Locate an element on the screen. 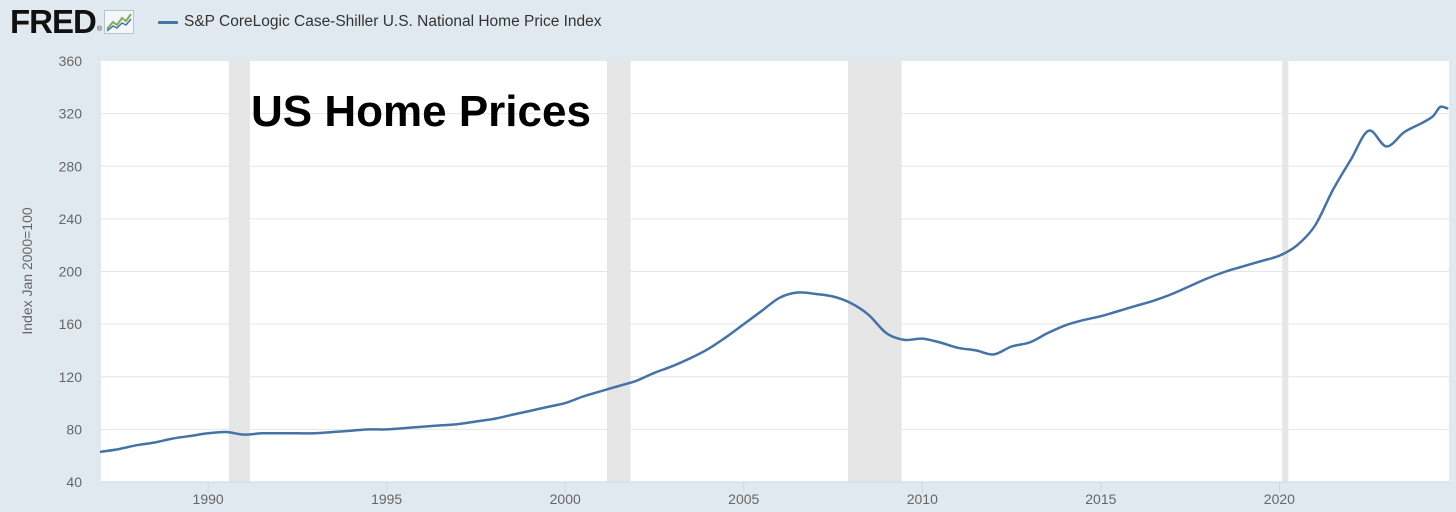 The height and width of the screenshot is (512, 1456). y-tick-label: 320 is located at coordinates (71, 114).